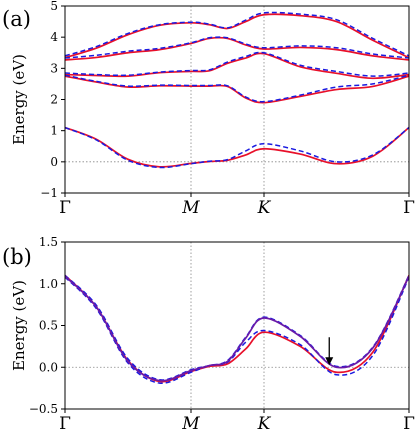 The image size is (415, 429). I want to click on panel-label: (b), so click(17, 257).